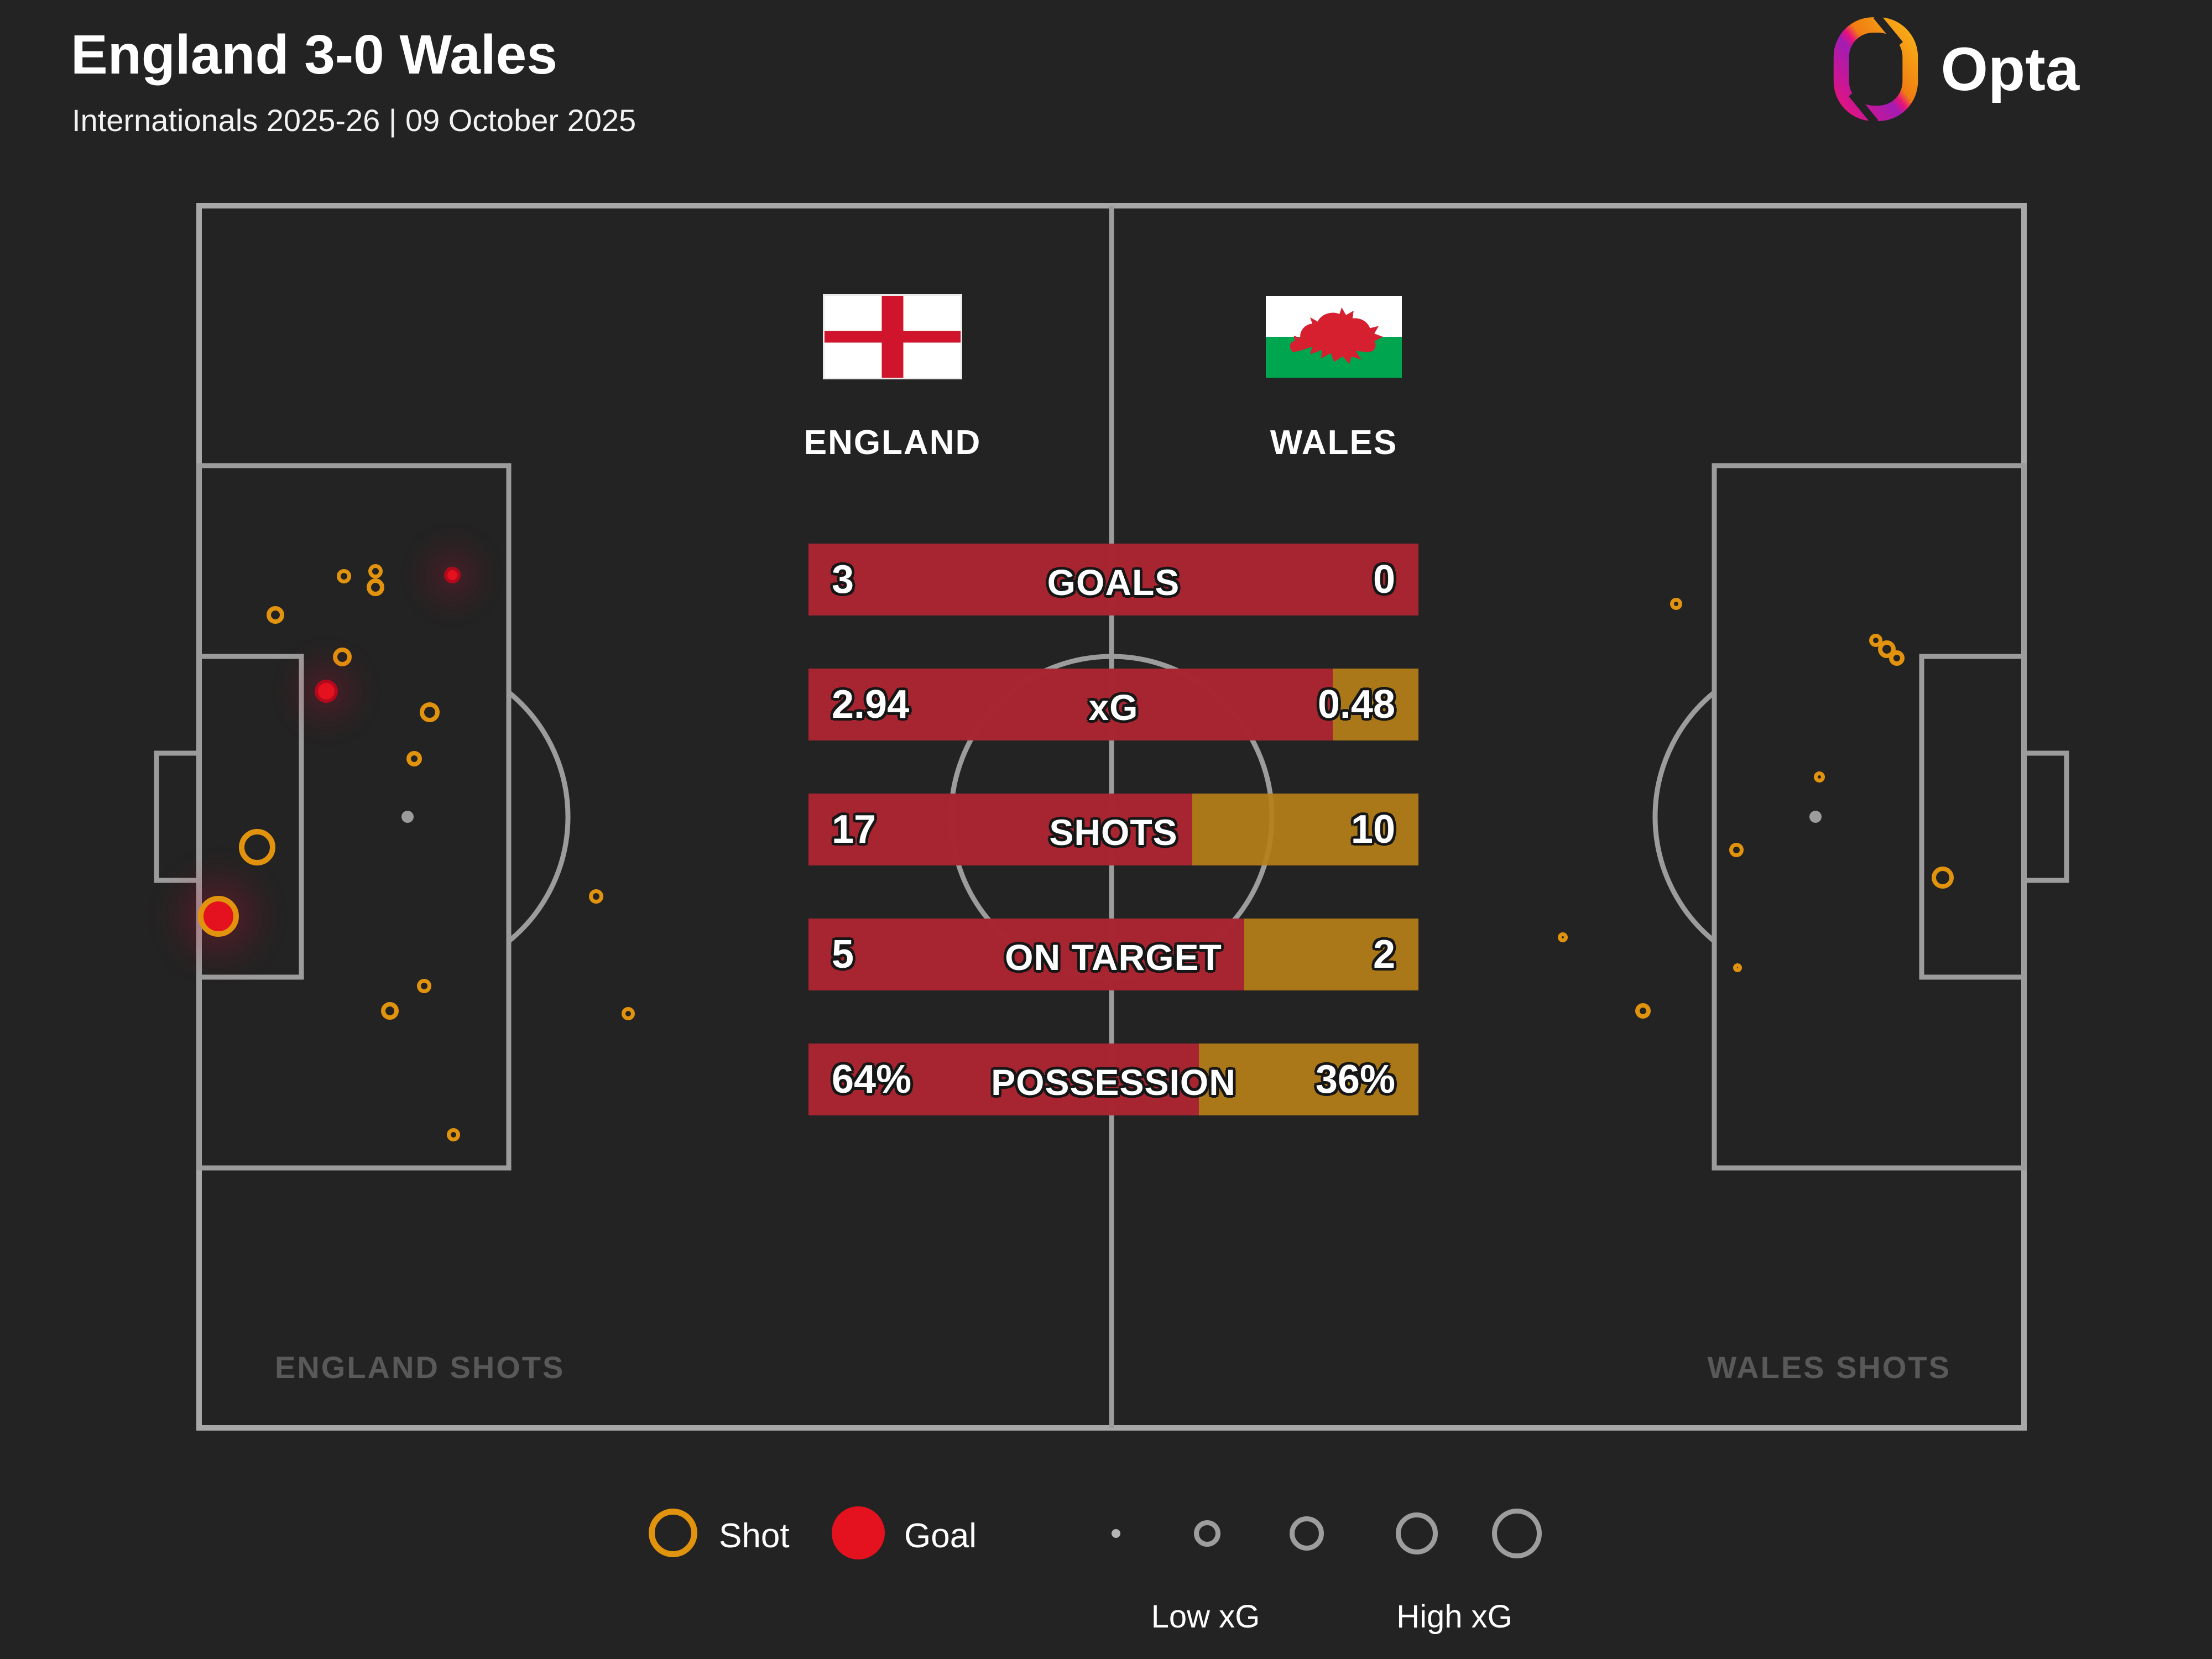 This screenshot has height=1659, width=2212. I want to click on home-stat-value: 5, so click(843, 955).